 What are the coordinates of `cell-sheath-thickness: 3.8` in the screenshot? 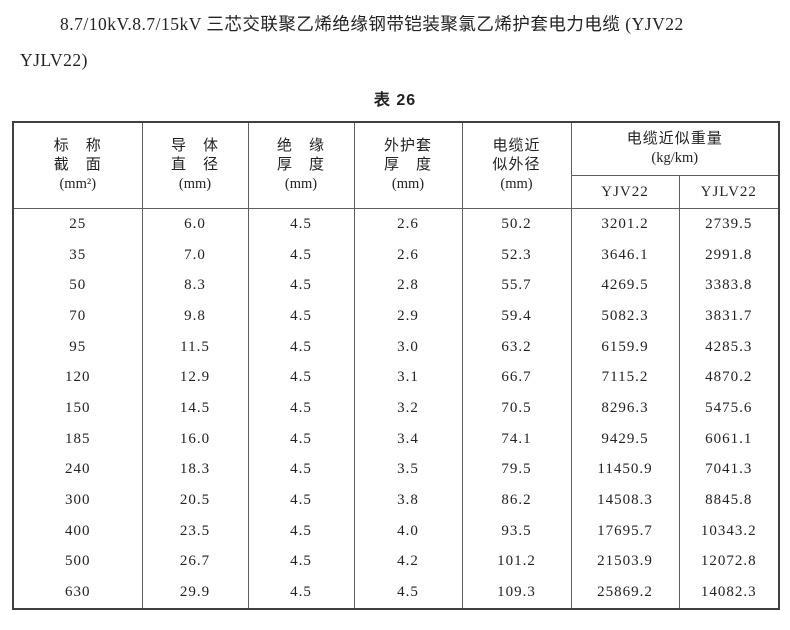 It's located at (408, 500).